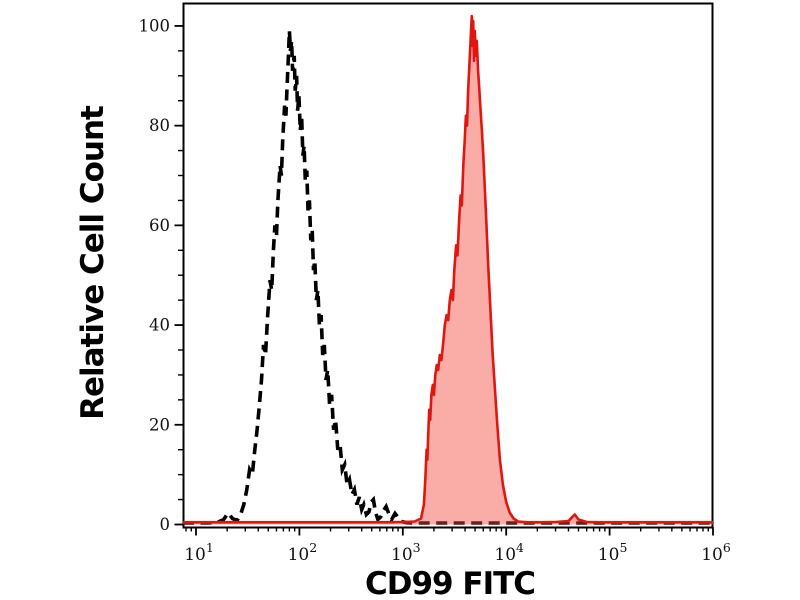  Describe the element at coordinates (155, 275) in the screenshot. I see `y-axis-tick-labels: 0 20 40 60 80 100` at that location.